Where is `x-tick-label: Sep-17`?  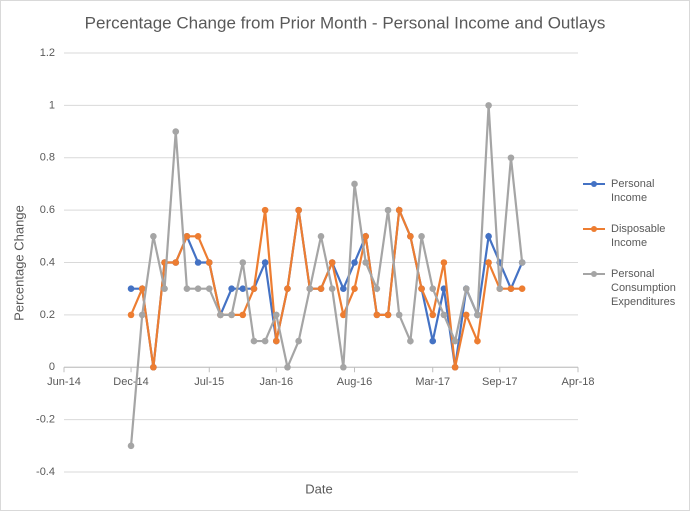
x-tick-label: Sep-17 is located at coordinates (499, 382).